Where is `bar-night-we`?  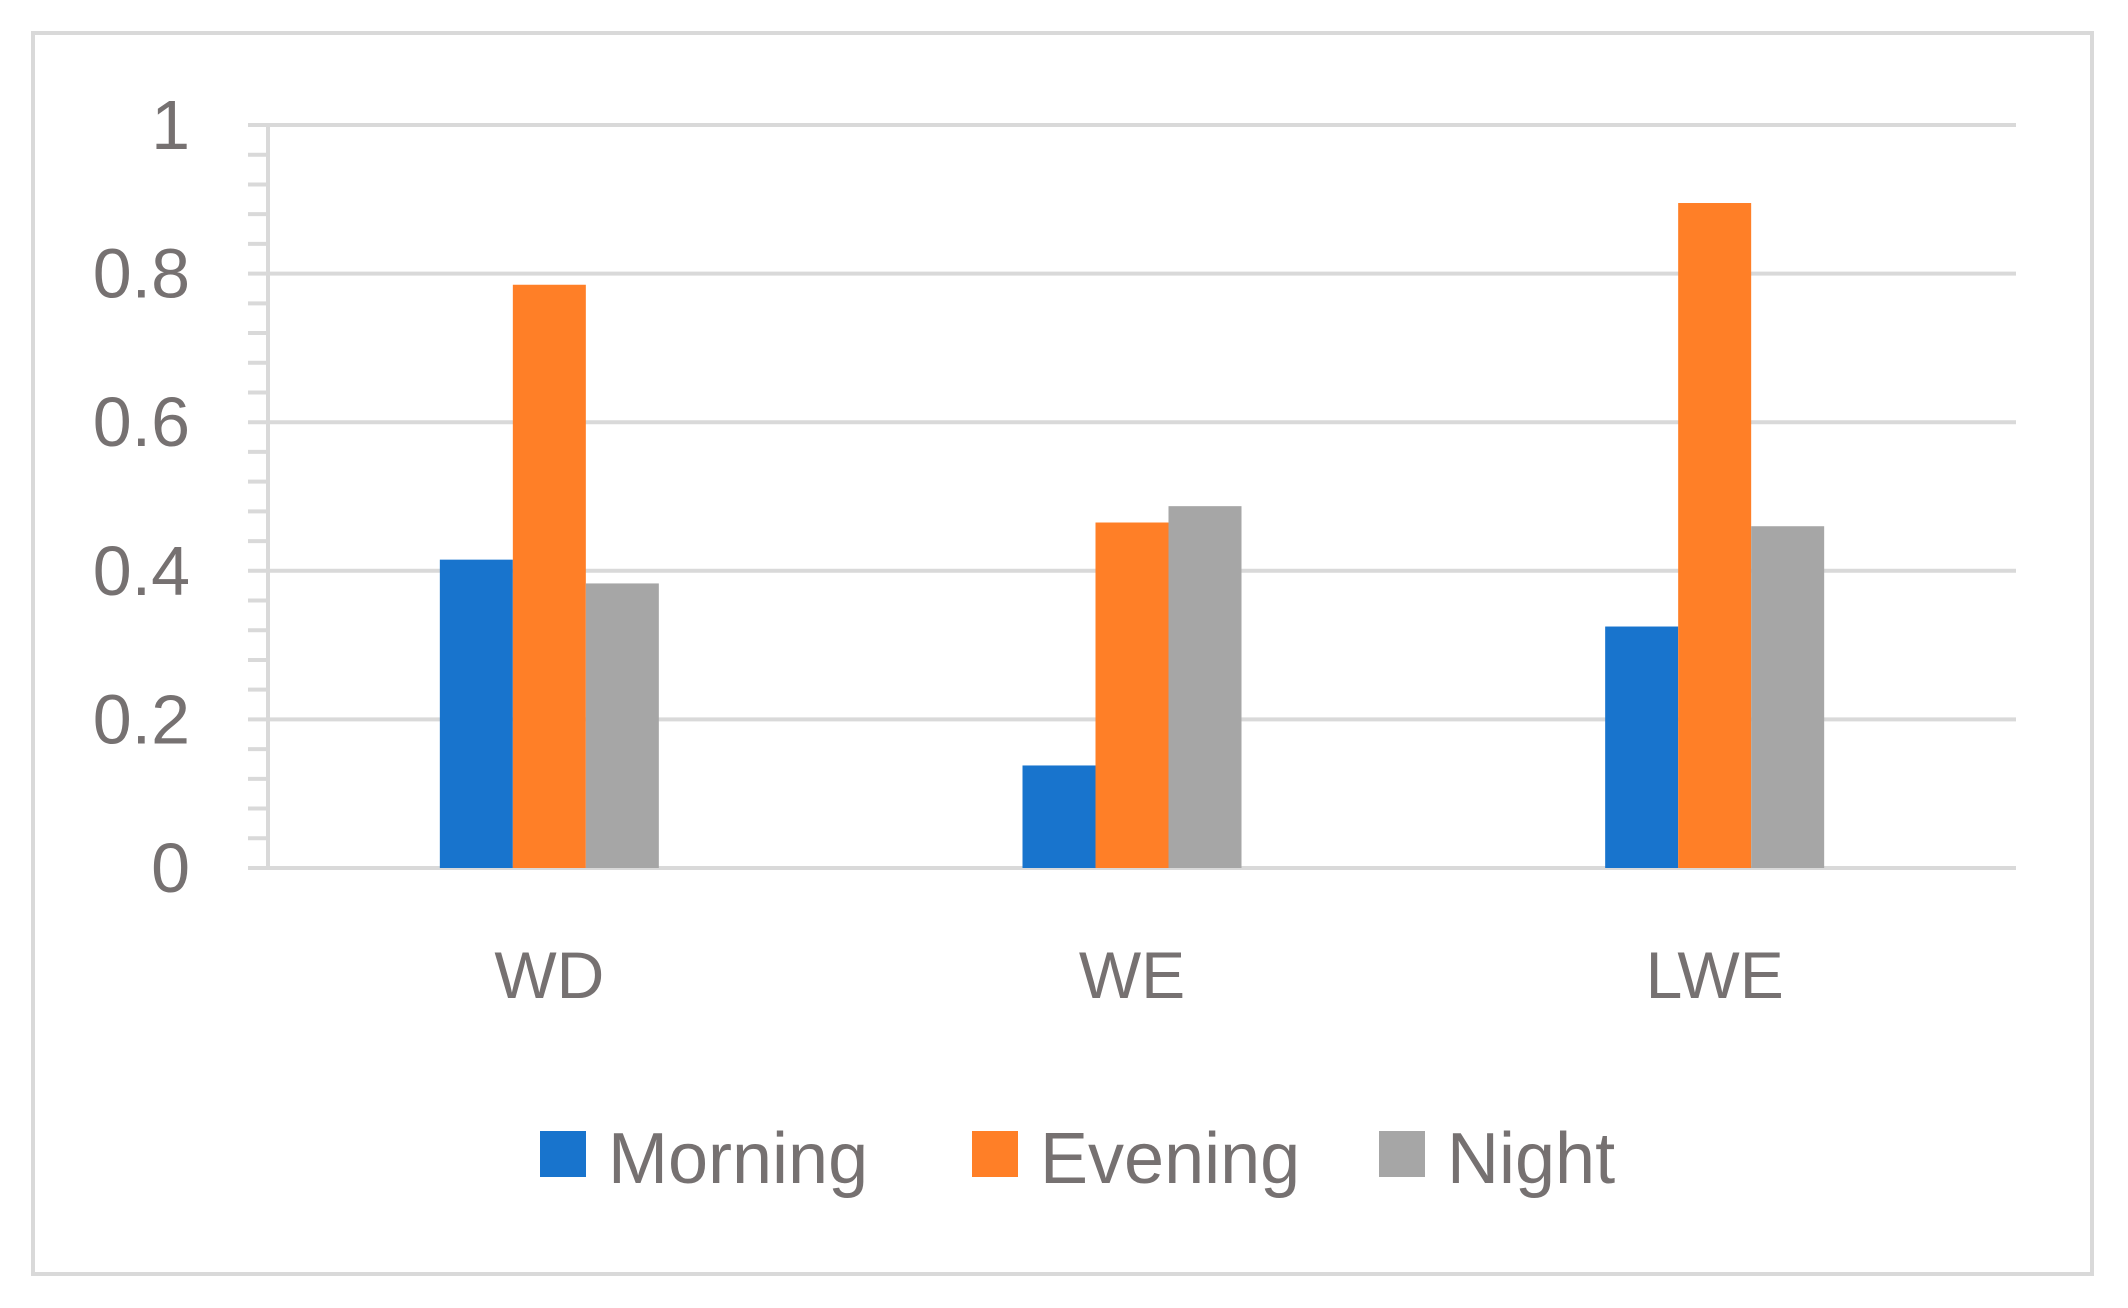 bar-night-we is located at coordinates (1205, 687).